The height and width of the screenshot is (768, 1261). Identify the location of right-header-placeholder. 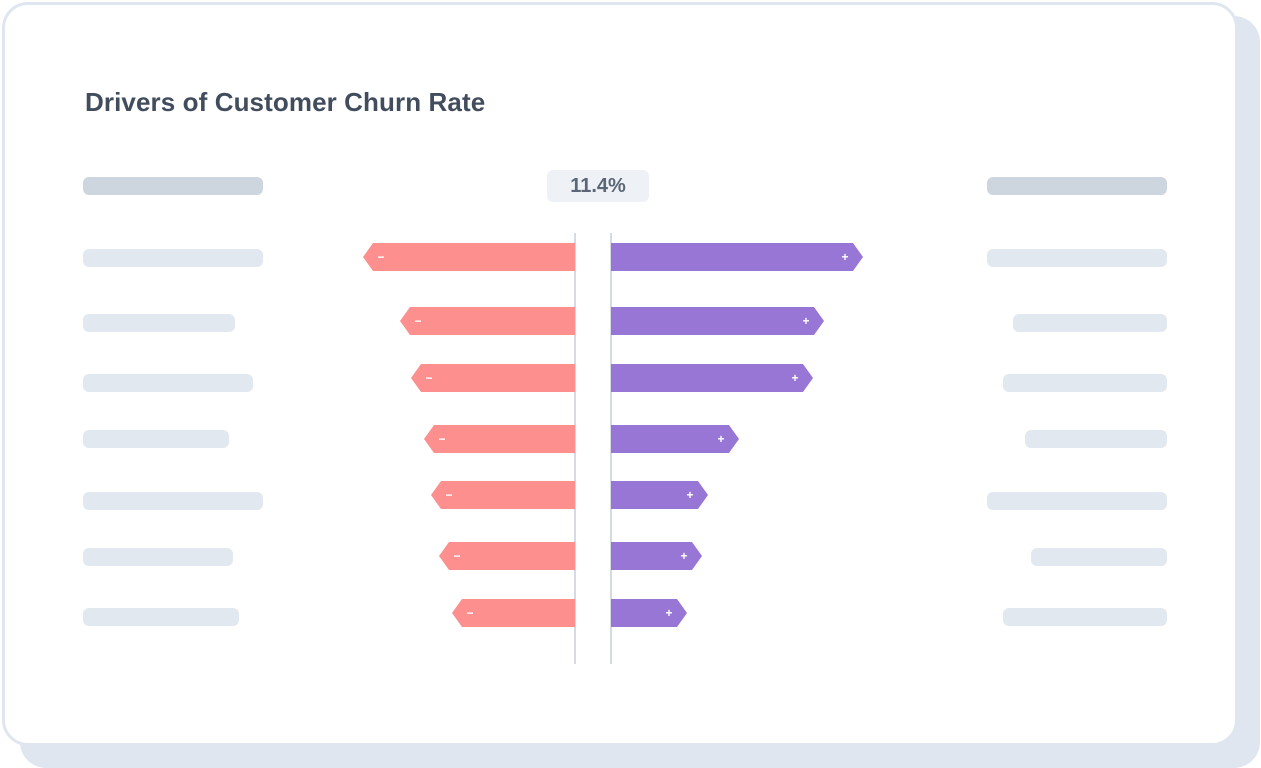
(1077, 186).